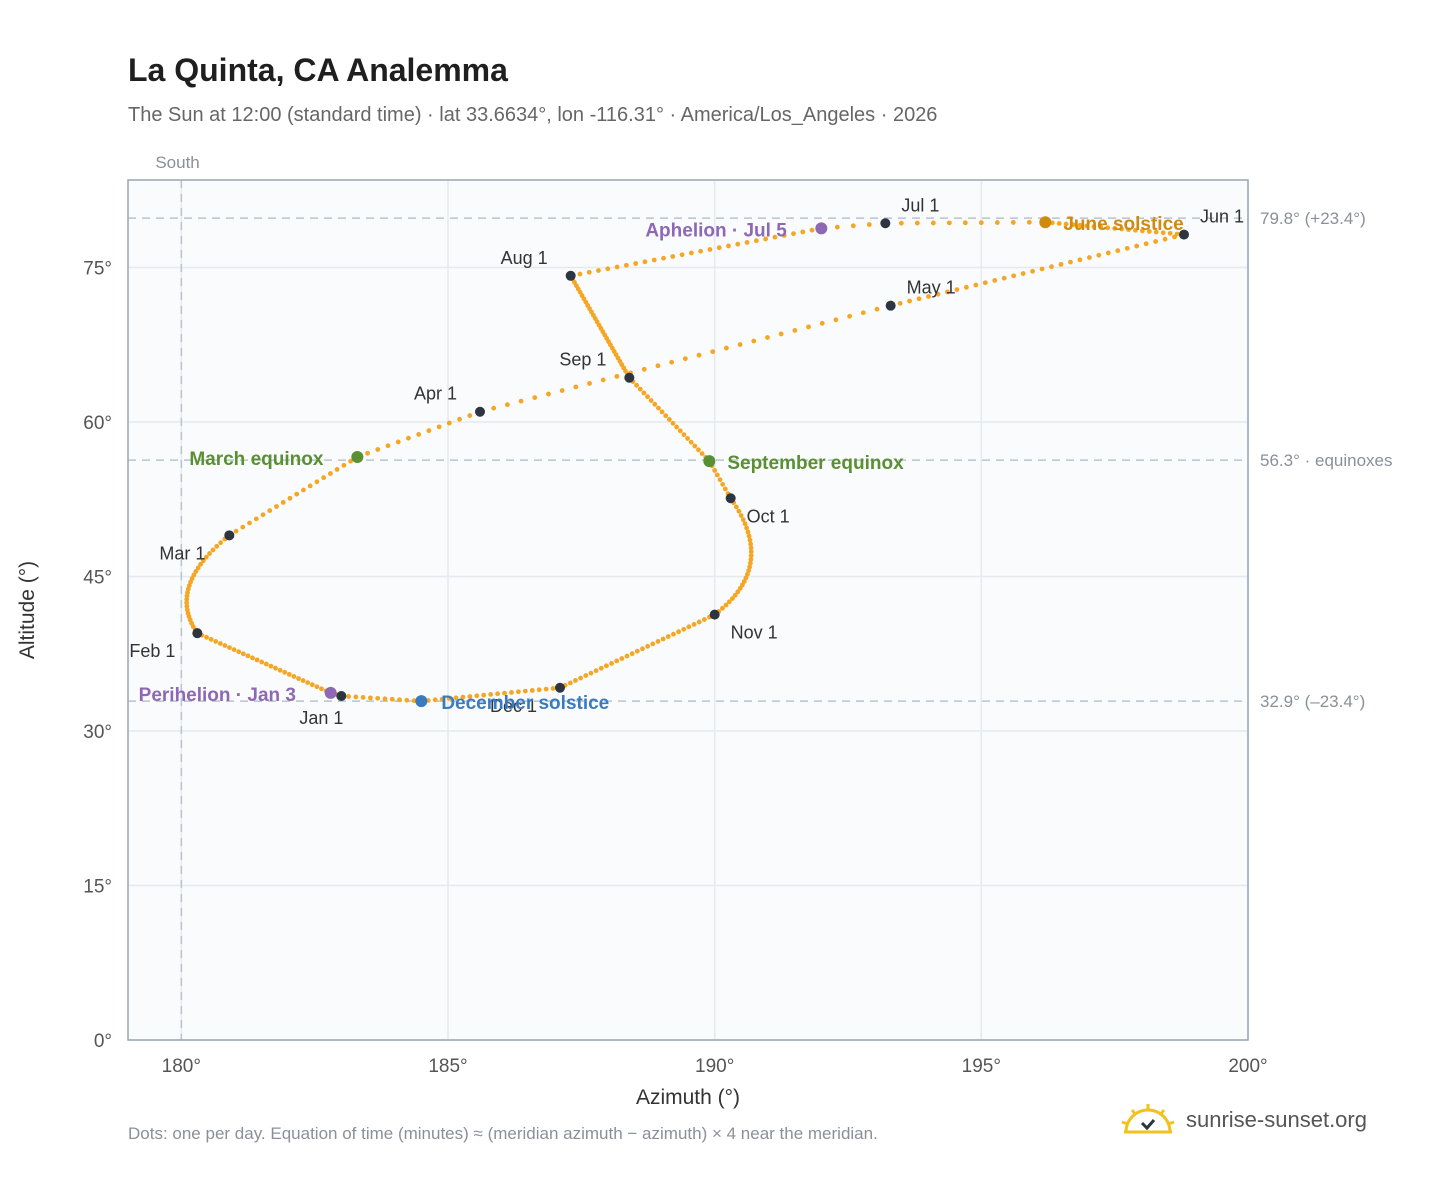 The height and width of the screenshot is (1188, 1448). I want to click on sun-logo-icon, so click(1148, 1119).